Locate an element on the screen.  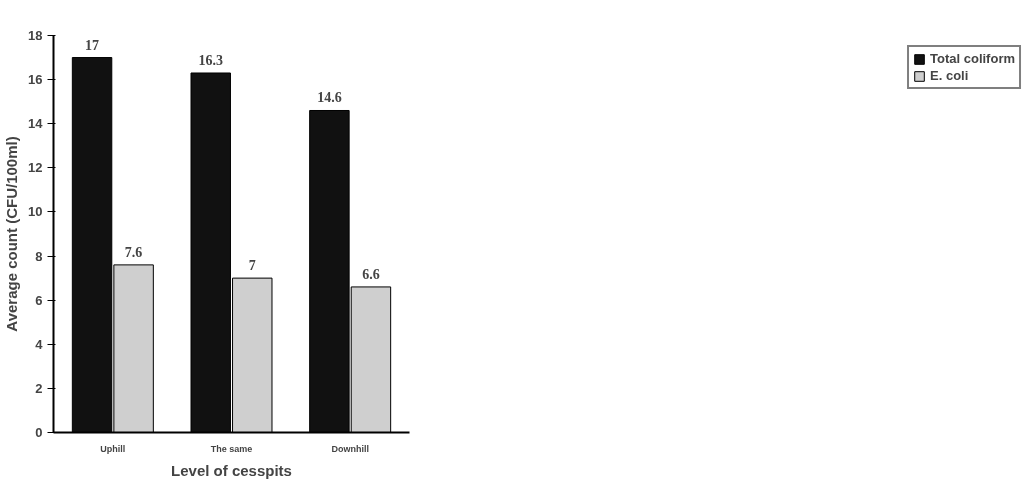
y-tick-label: 14 is located at coordinates (36, 124).